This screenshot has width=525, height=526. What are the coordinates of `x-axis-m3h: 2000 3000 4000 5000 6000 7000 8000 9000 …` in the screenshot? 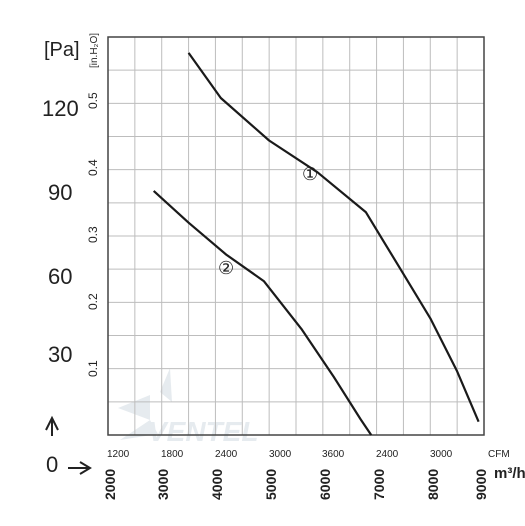 It's located at (313, 482).